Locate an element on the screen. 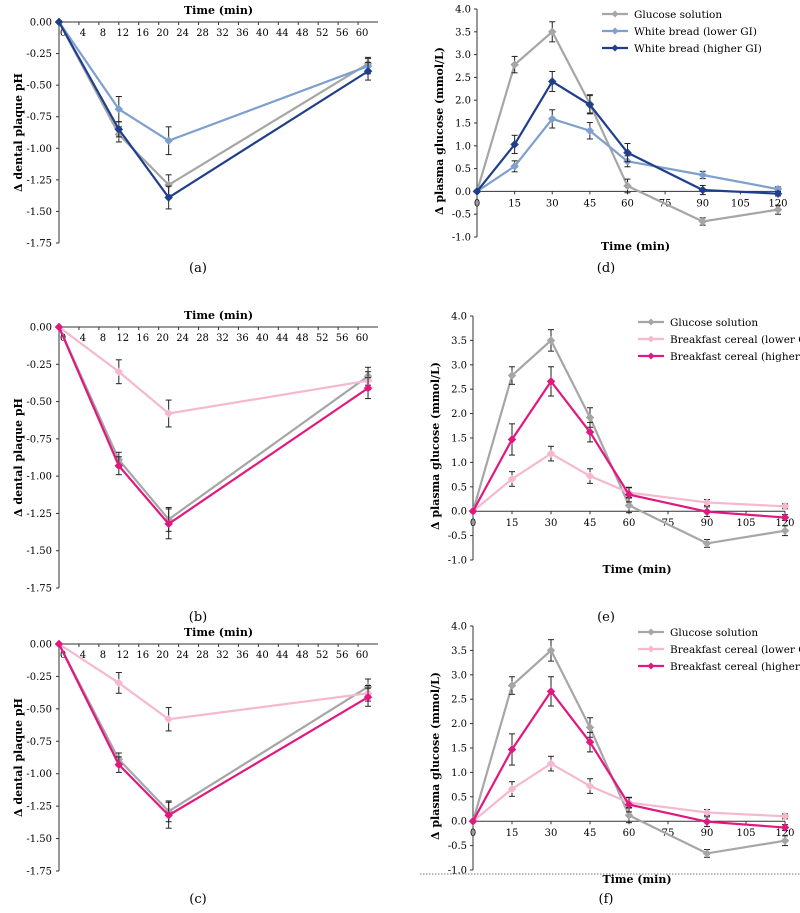 This screenshot has width=800, height=913. x-tick-label: 45 is located at coordinates (590, 203).